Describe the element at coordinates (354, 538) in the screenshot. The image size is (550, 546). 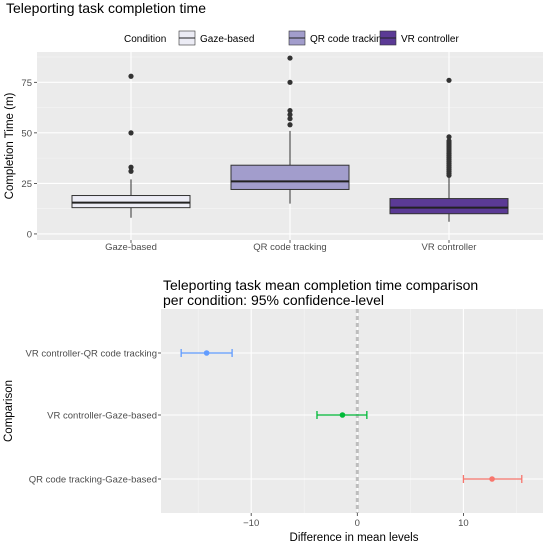
I see `x-axis-title: Difference in mean levels` at that location.